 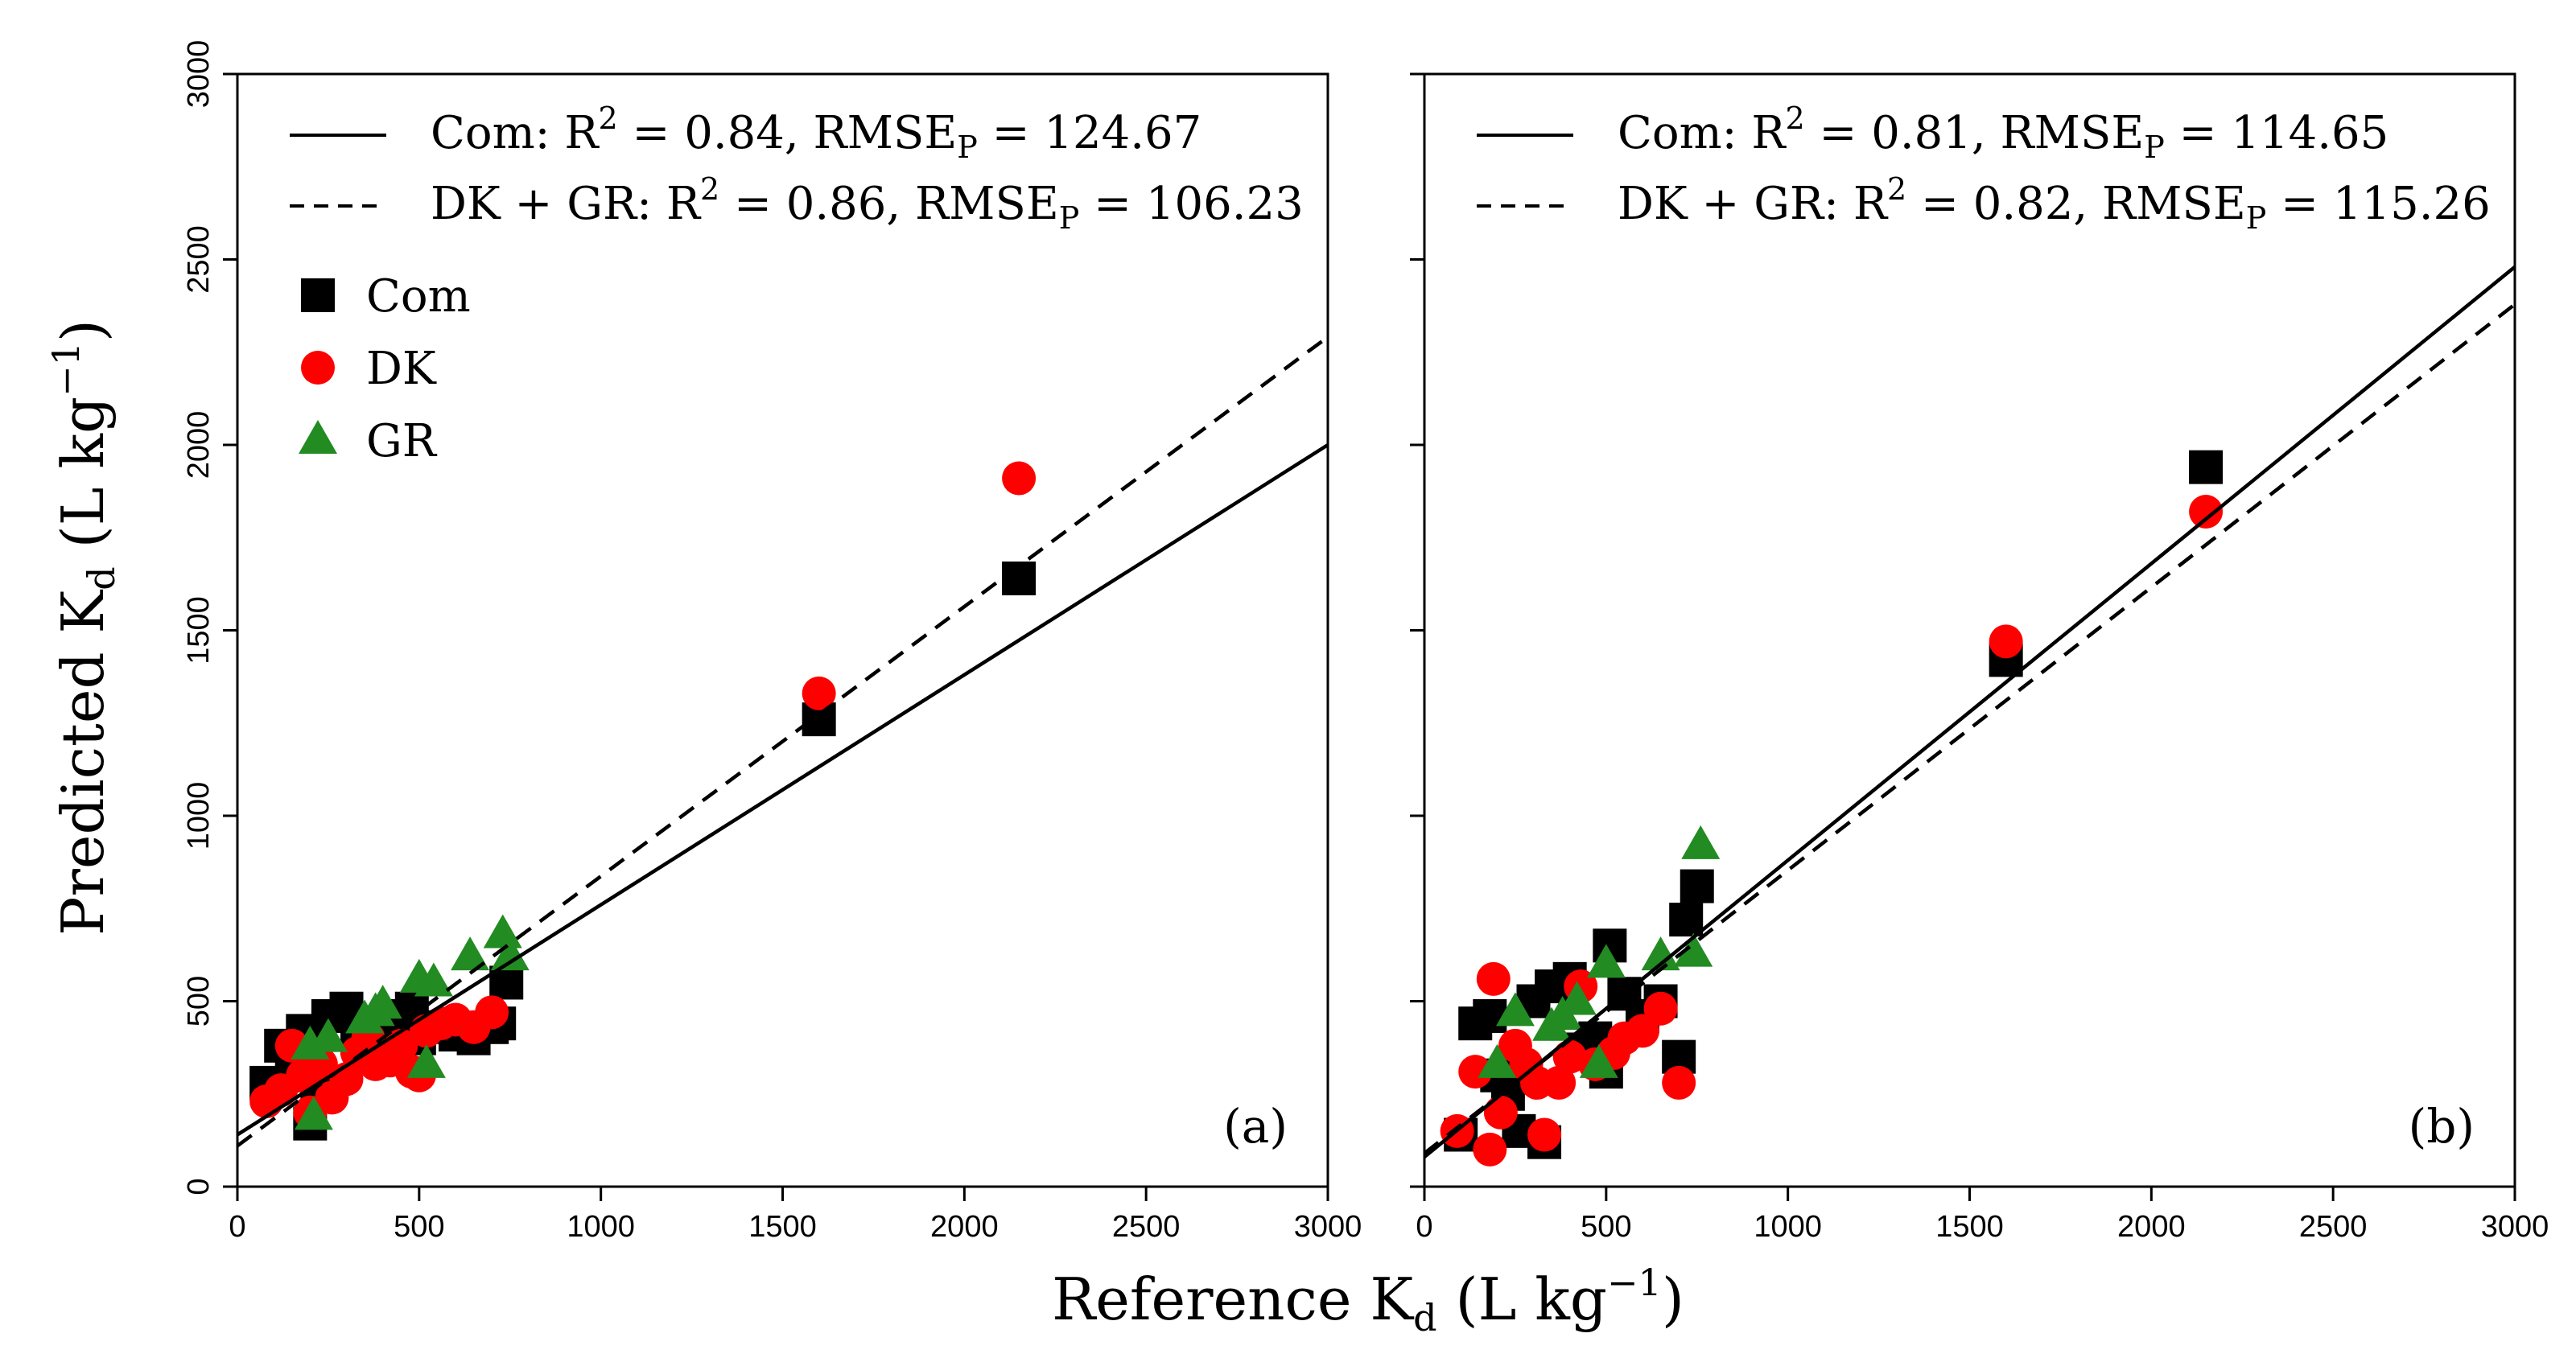 I want to click on y-tick-label: 1000, so click(x=199, y=816).